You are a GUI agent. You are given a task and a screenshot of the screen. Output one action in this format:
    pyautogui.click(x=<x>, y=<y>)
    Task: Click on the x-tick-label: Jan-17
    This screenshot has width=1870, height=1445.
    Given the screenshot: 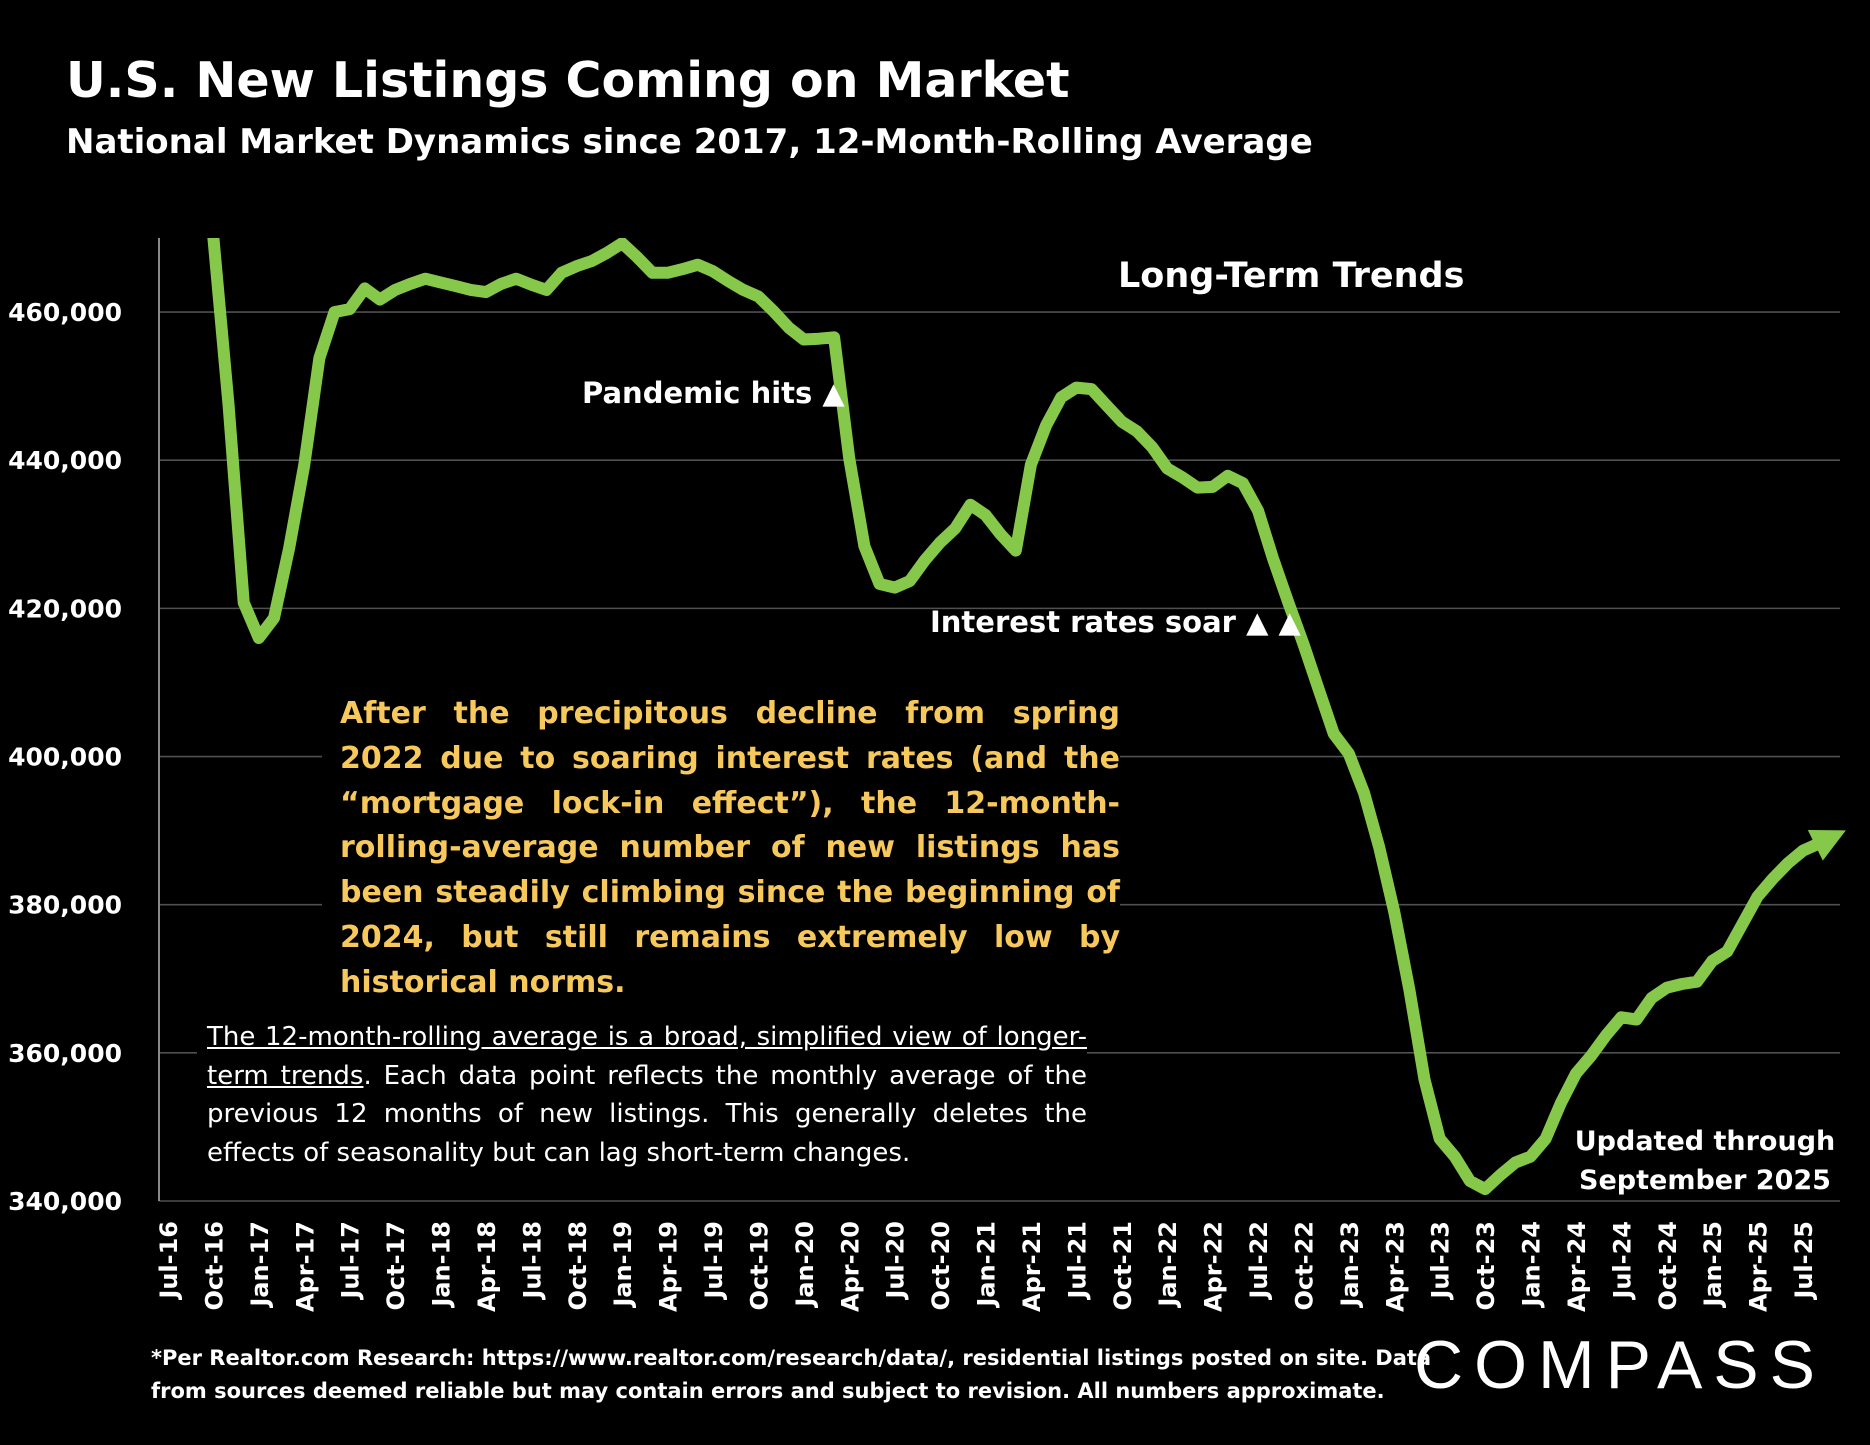 What is the action you would take?
    pyautogui.click(x=260, y=1265)
    